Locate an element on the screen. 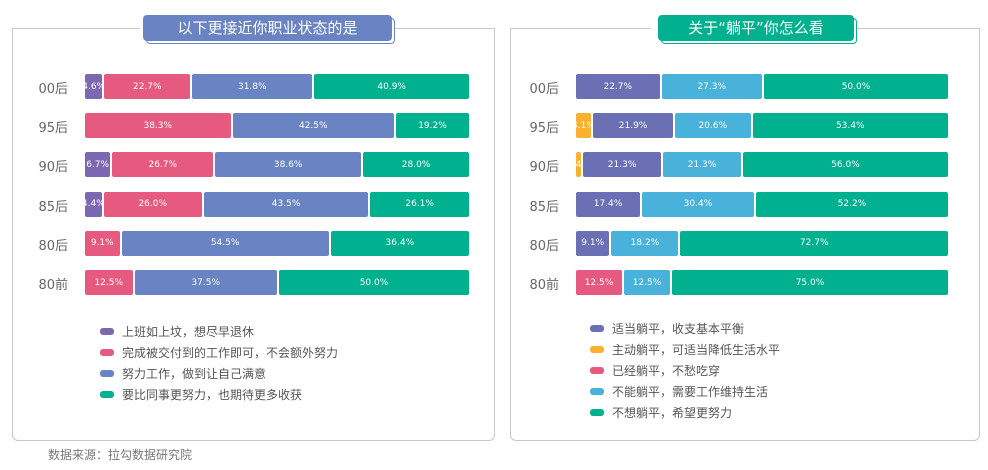 The height and width of the screenshot is (470, 988). data-label: 36.4% is located at coordinates (400, 243).